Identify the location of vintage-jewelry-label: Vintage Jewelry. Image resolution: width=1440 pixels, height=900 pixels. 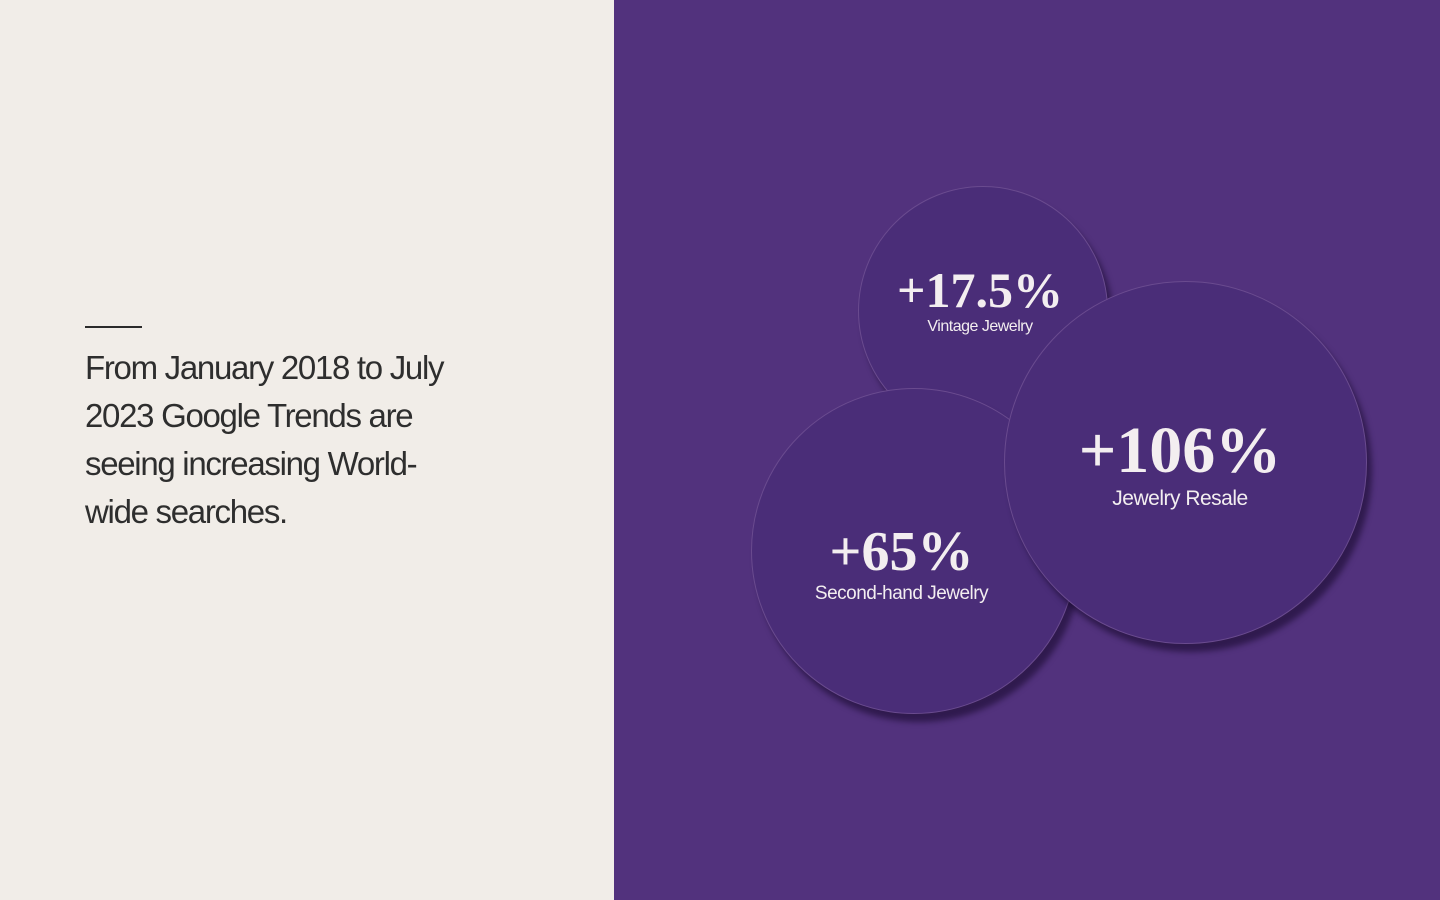
(980, 326).